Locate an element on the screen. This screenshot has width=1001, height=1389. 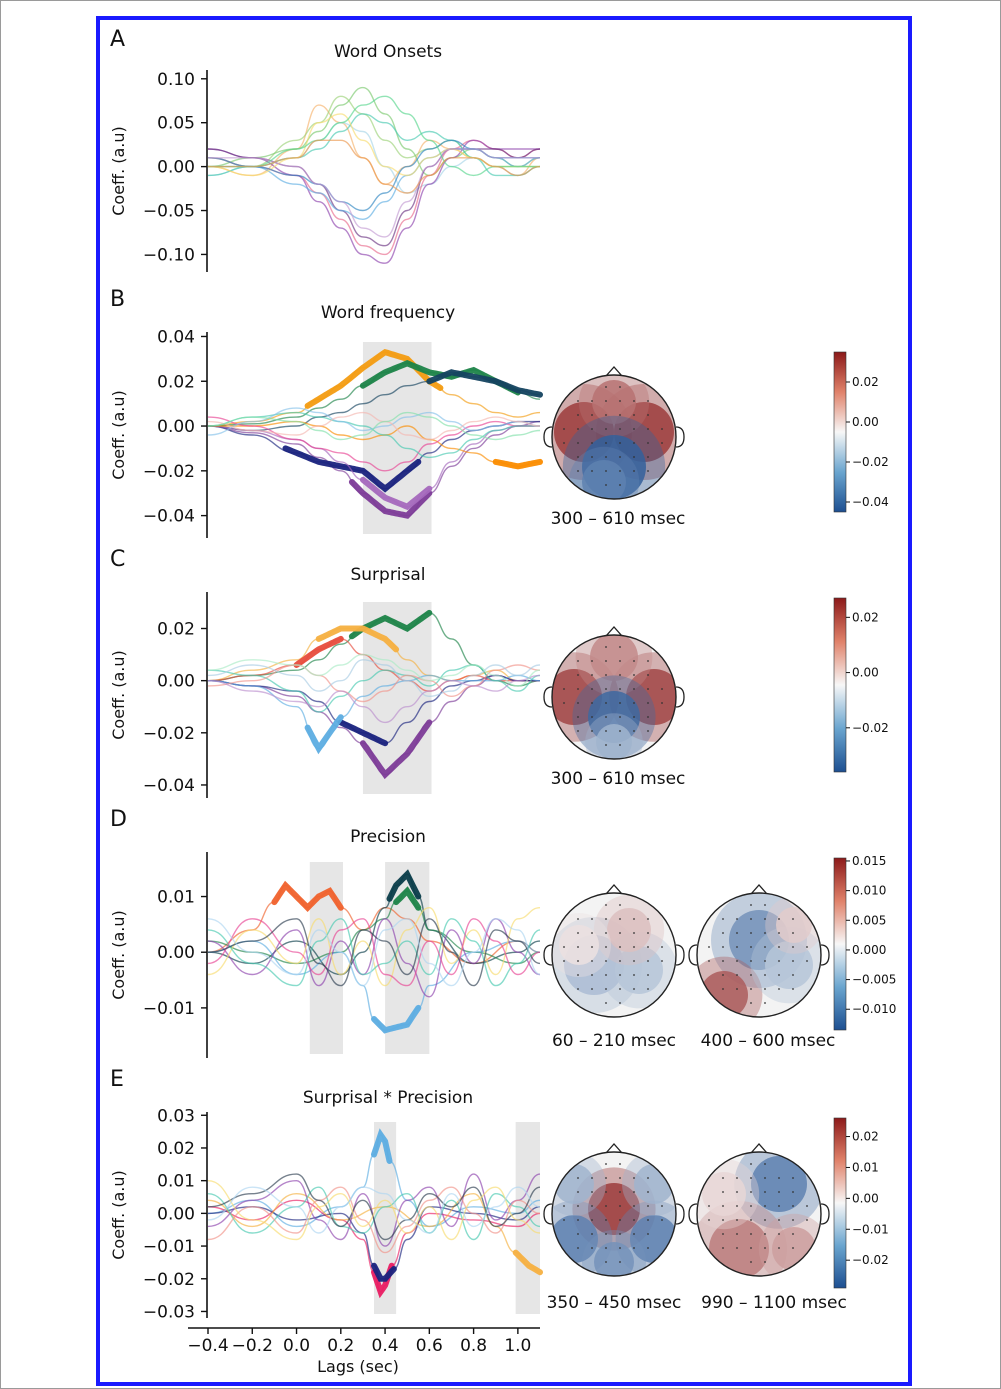
right-ear-outline is located at coordinates (825, 955).